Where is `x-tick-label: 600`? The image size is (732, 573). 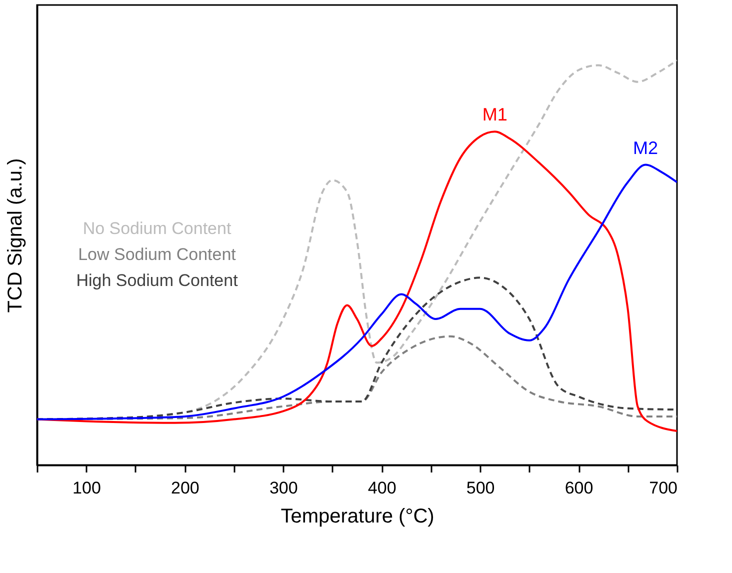 x-tick-label: 600 is located at coordinates (579, 488).